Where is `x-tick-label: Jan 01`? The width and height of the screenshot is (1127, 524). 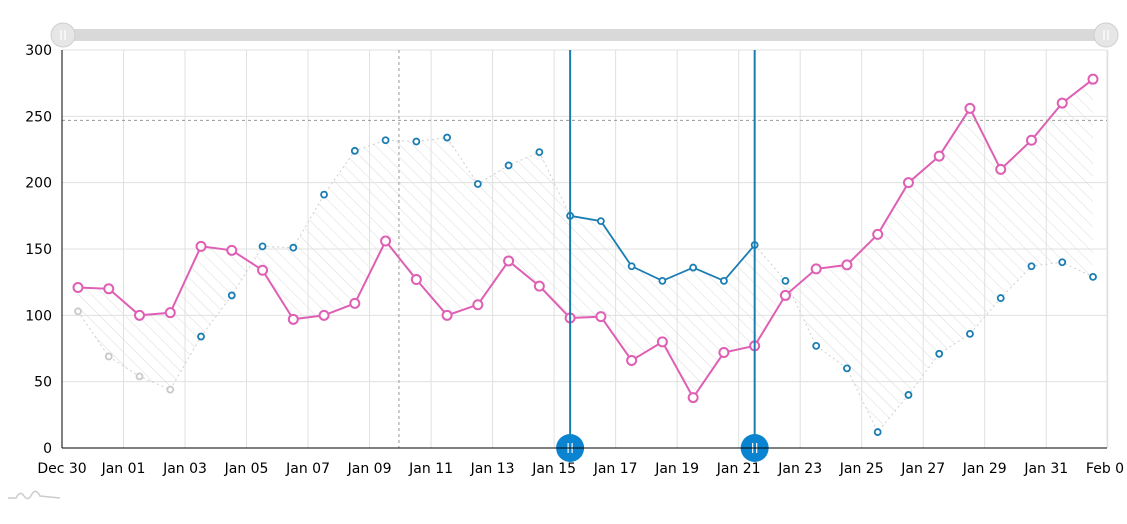
x-tick-label: Jan 01 is located at coordinates (123, 469).